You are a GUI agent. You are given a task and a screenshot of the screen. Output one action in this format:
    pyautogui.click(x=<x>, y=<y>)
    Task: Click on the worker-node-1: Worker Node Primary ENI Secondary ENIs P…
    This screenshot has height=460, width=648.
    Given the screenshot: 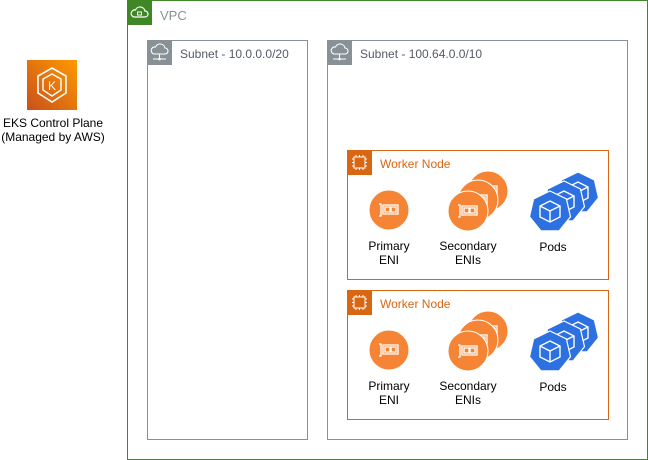 What is the action you would take?
    pyautogui.click(x=478, y=215)
    